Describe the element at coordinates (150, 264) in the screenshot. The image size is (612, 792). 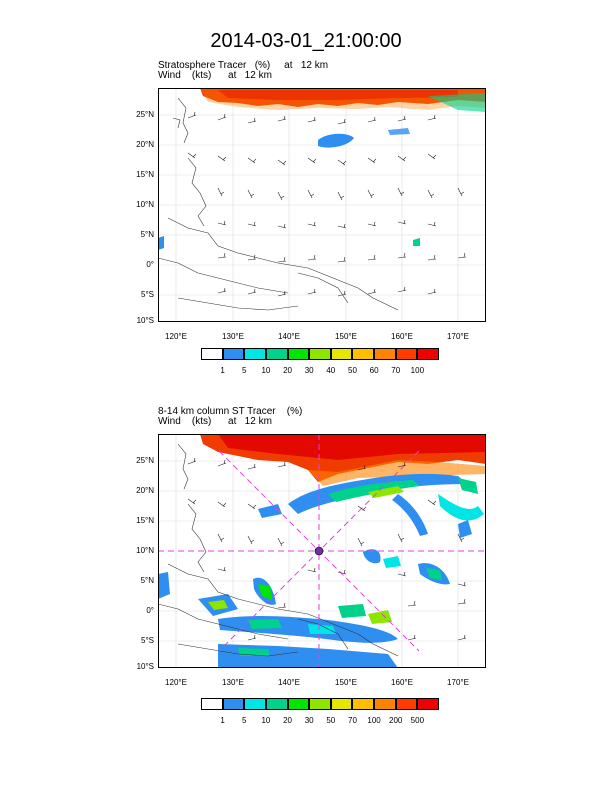
I see `panel1-lat-label: 0°` at that location.